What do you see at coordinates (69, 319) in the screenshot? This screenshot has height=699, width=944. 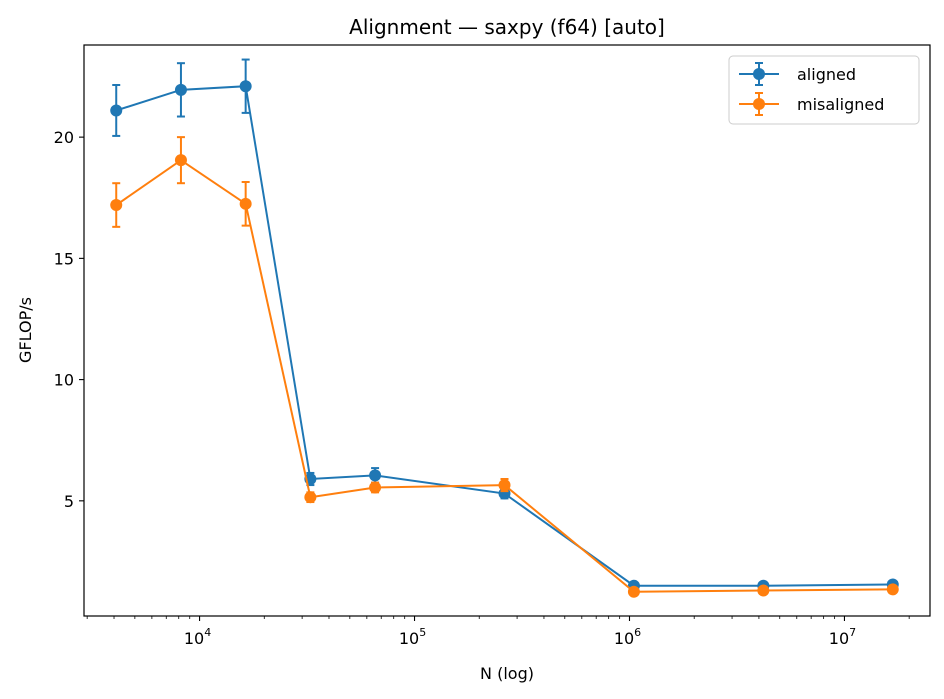 I see `y-axis: 5 10 15 20` at bounding box center [69, 319].